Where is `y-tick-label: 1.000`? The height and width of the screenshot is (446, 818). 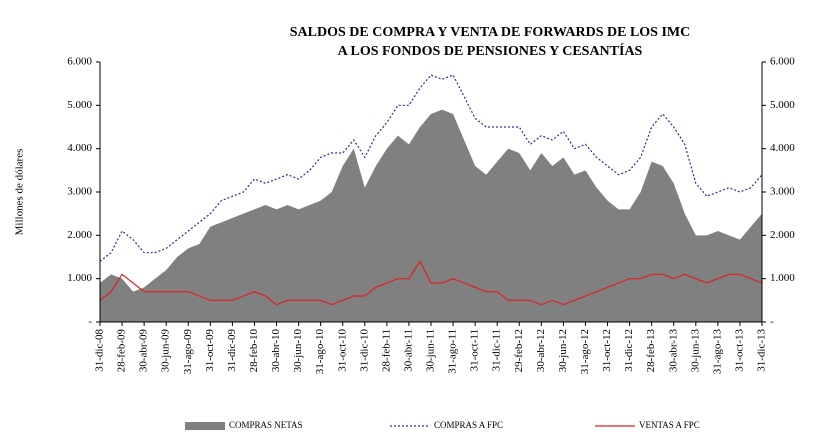
y-tick-label: 1.000 is located at coordinates (79, 278).